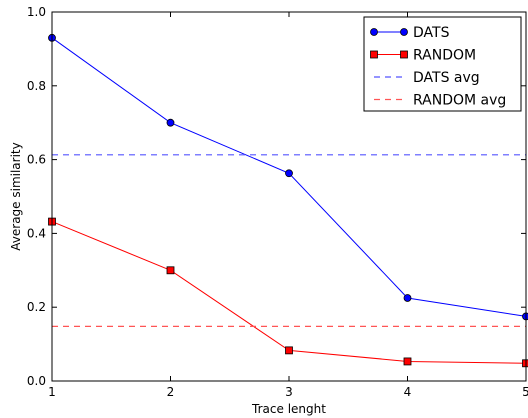 This screenshot has height=418, width=528. I want to click on y-tick-label: 0.4, so click(36, 233).